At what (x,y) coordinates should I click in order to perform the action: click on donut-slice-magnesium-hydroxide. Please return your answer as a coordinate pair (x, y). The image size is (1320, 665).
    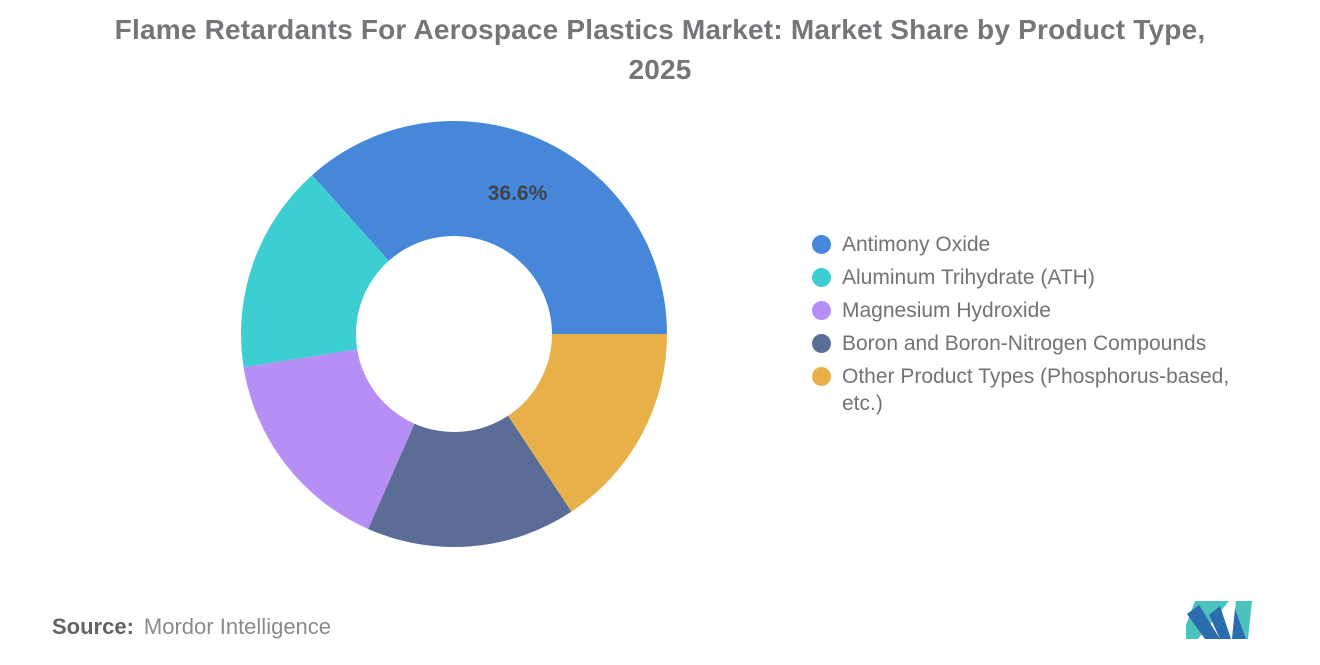
    Looking at the image, I should click on (329, 439).